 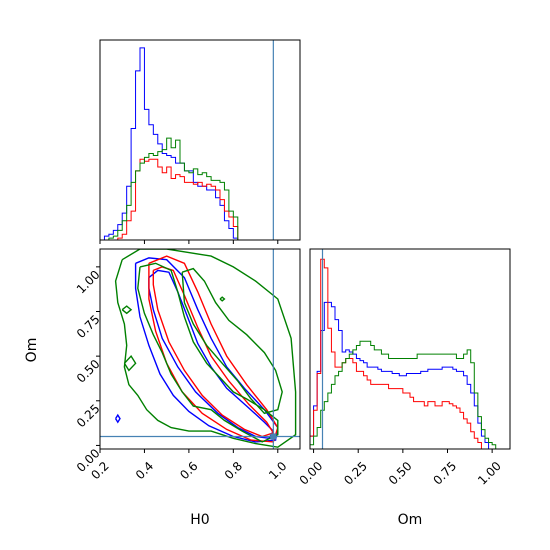 What do you see at coordinates (410, 520) in the screenshot?
I see `om-axis-label: Om` at bounding box center [410, 520].